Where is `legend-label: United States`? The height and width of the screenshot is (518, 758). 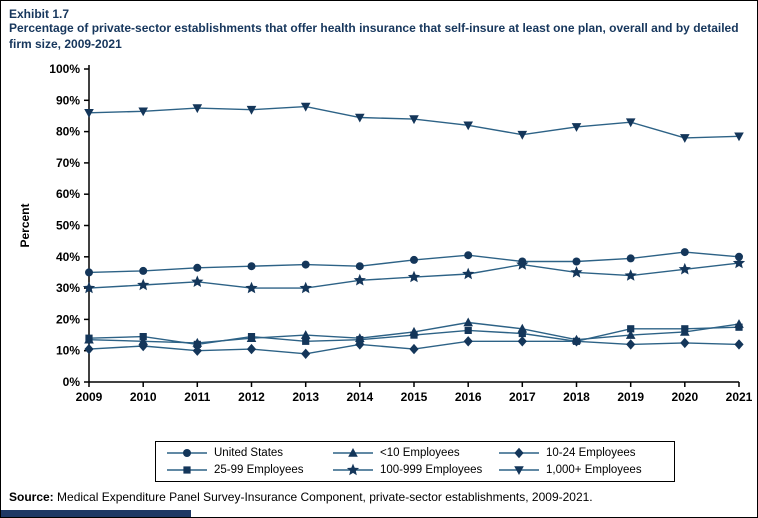
legend-label: United States is located at coordinates (249, 453).